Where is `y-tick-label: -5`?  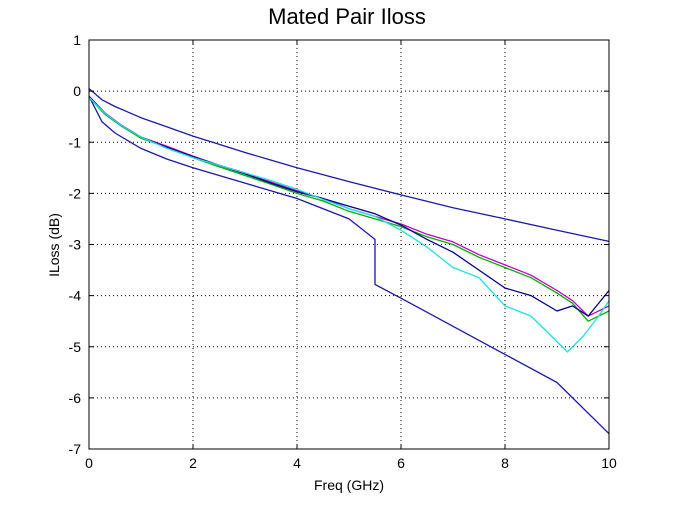 y-tick-label: -5 is located at coordinates (75, 347).